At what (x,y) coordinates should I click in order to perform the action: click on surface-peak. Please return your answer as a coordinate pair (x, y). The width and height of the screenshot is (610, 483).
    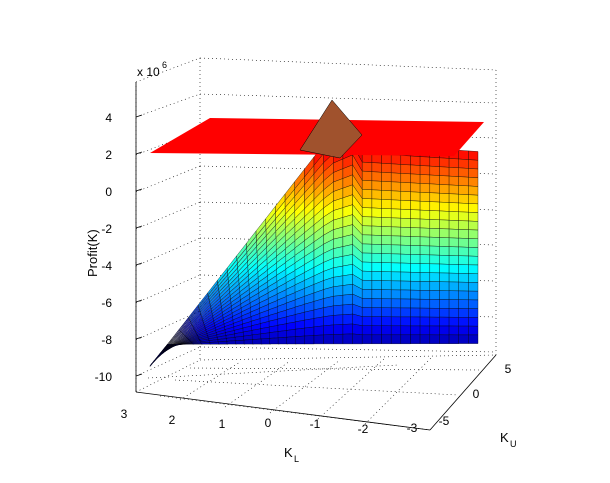
    Looking at the image, I should click on (331, 129).